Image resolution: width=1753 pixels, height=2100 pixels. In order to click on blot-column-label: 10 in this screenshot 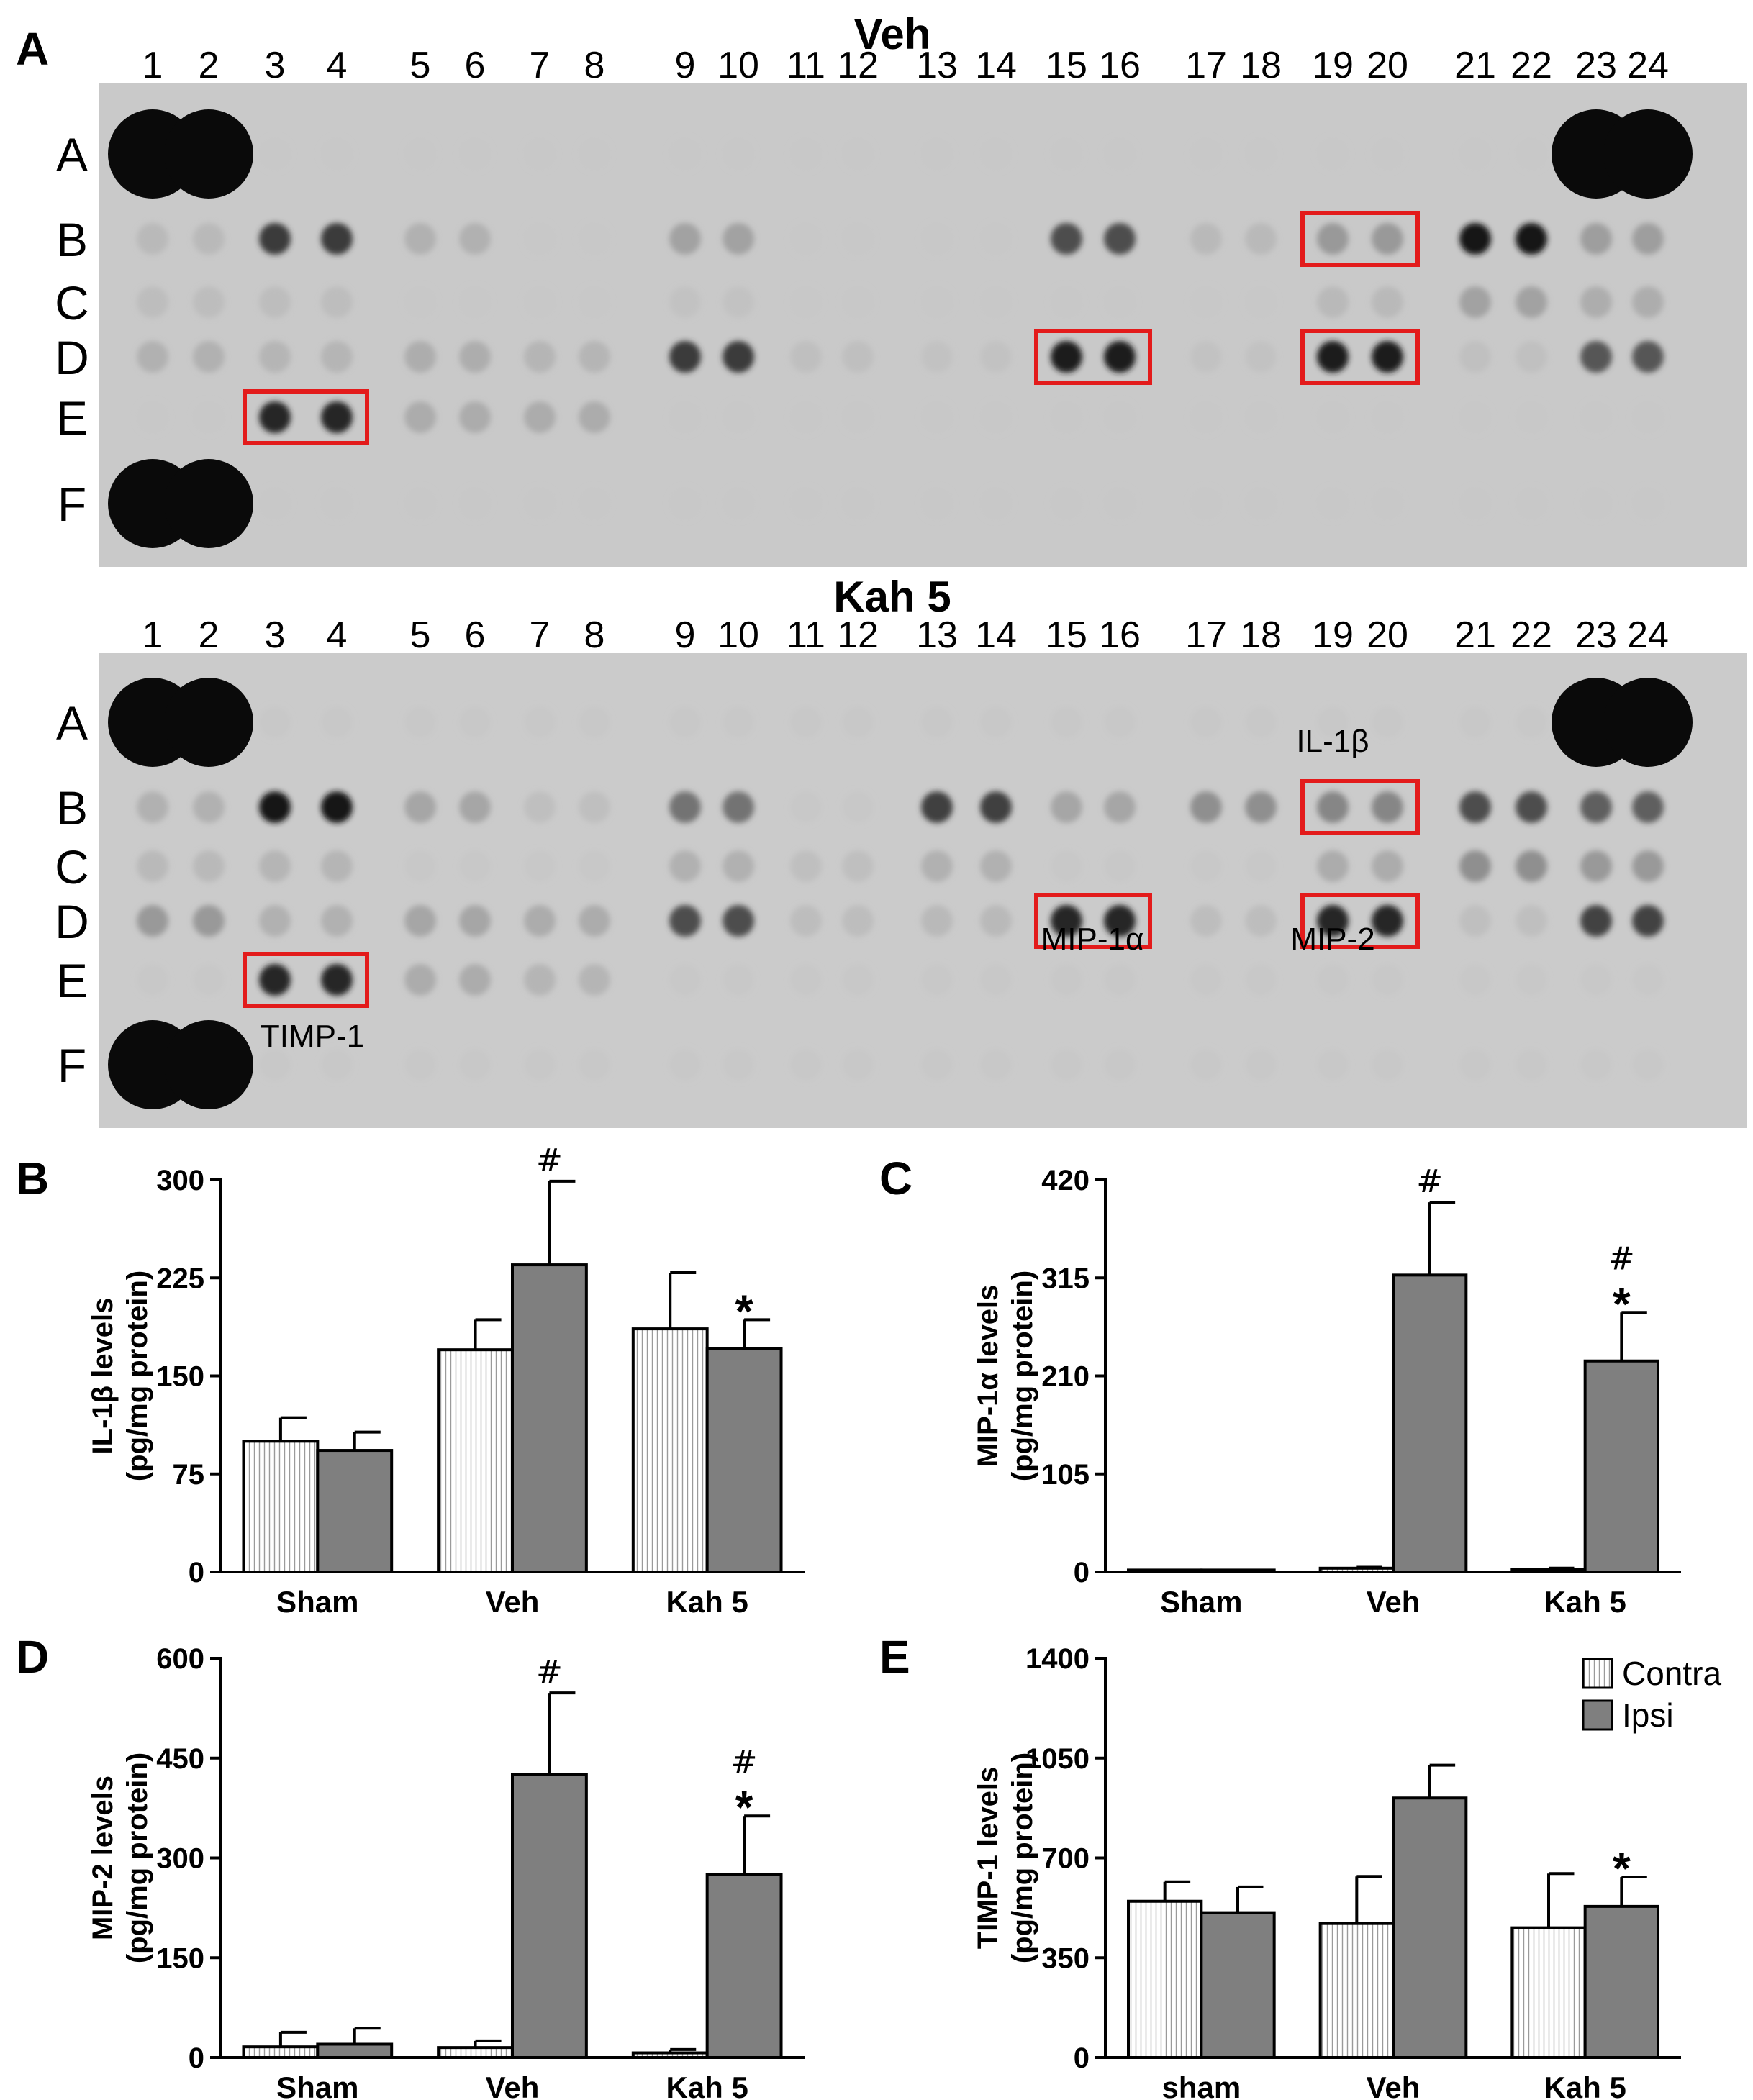, I will do `click(738, 635)`.